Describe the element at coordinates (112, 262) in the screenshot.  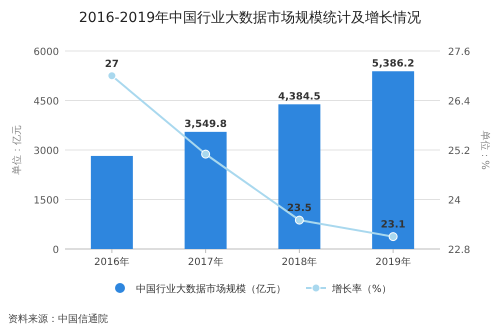
I see `x-tick-label: 2016年` at that location.